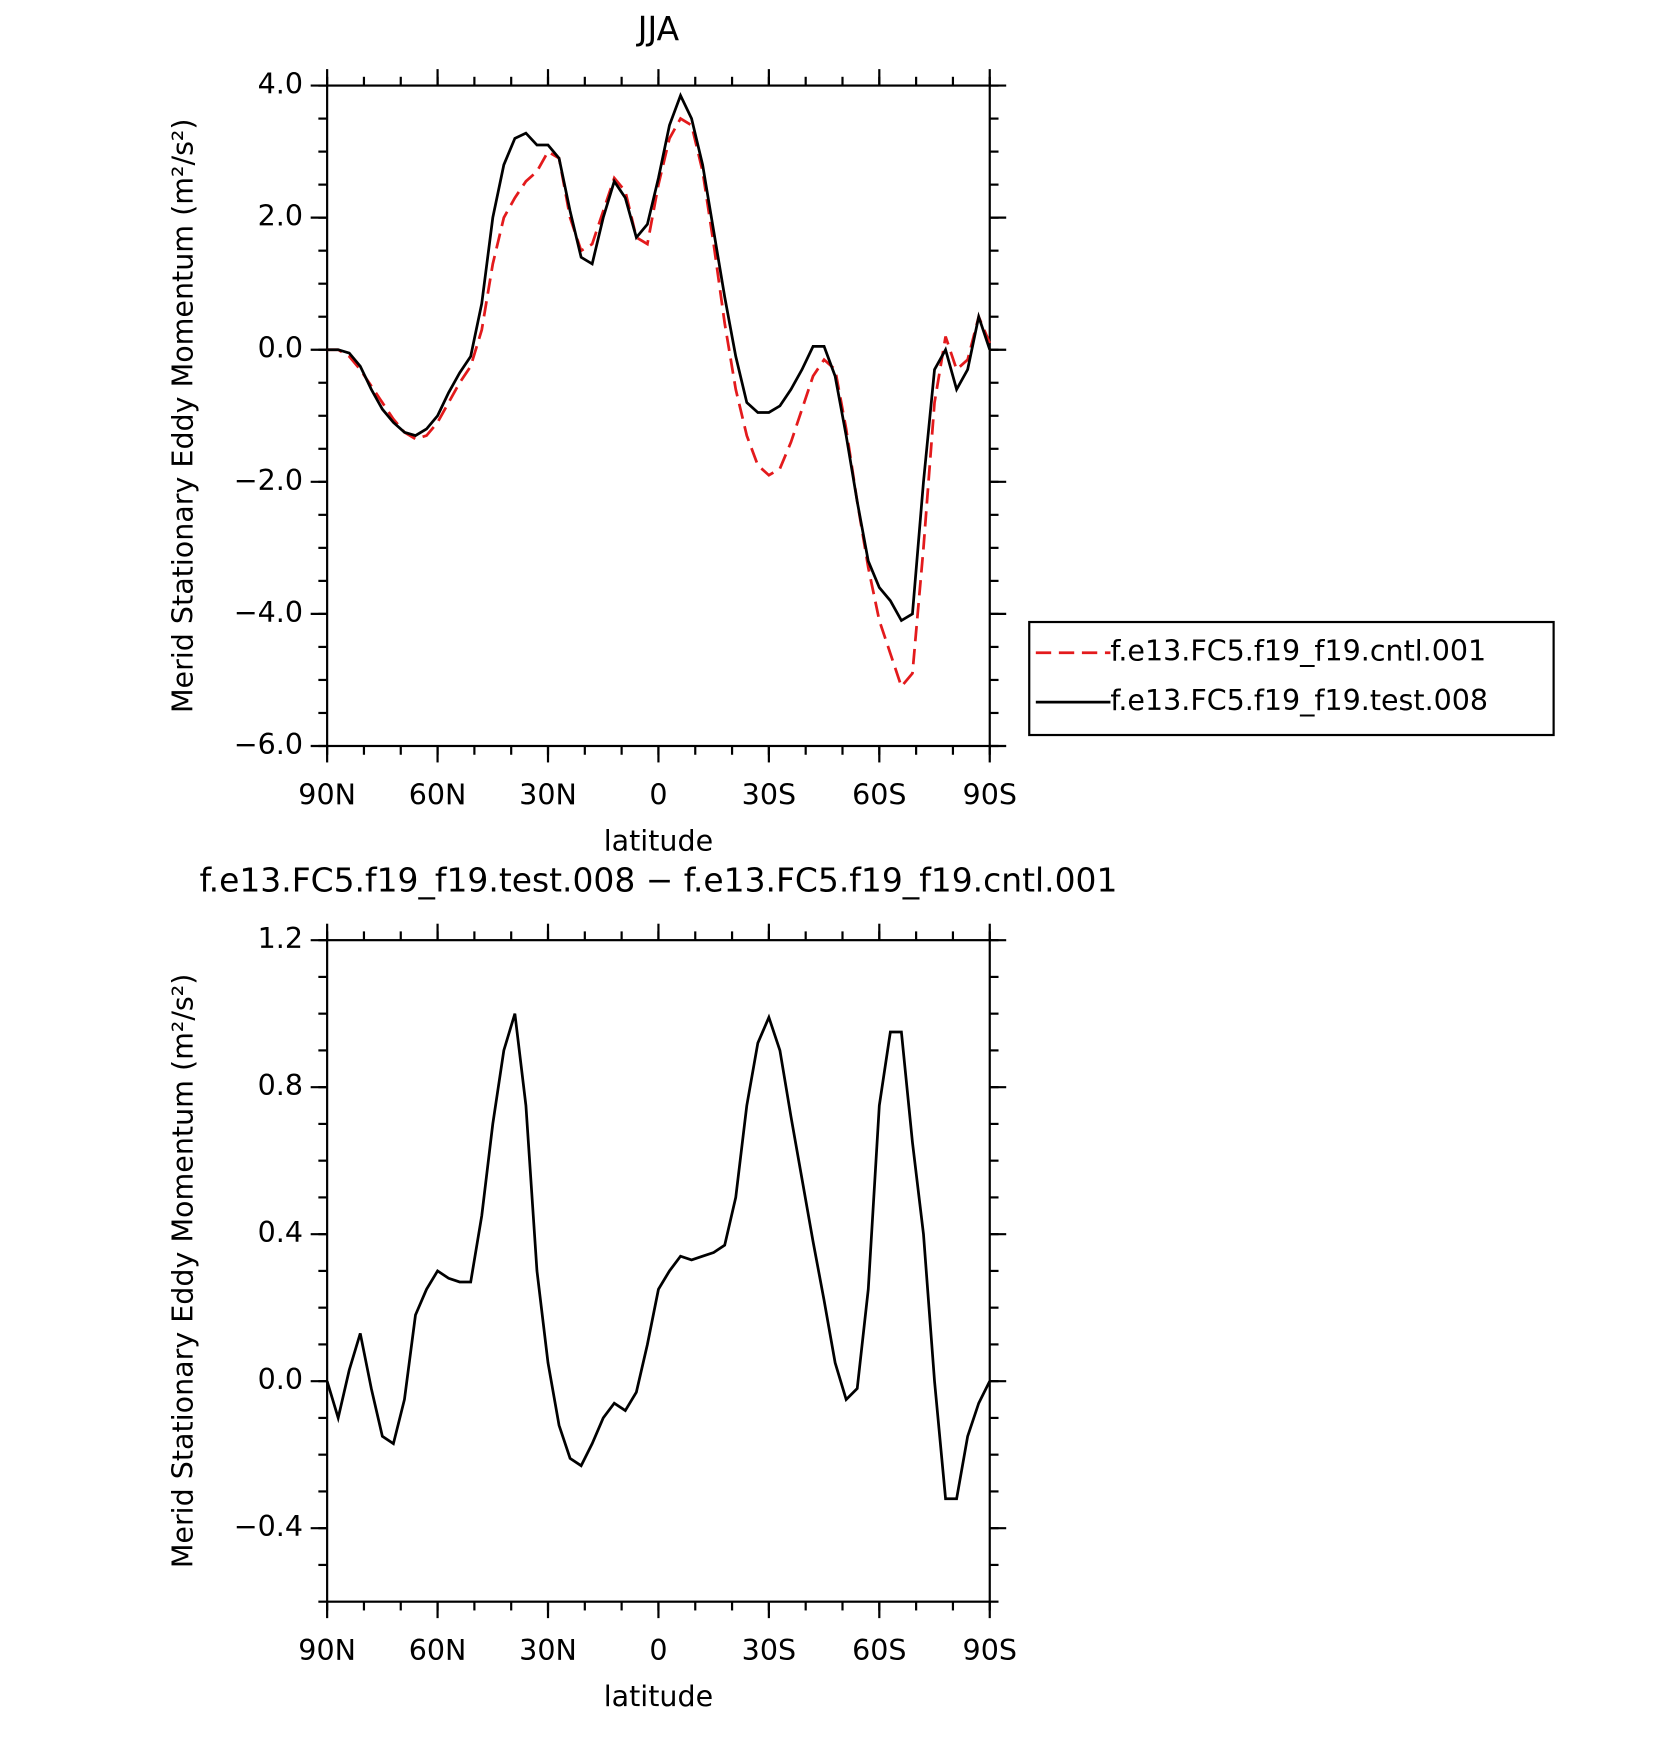 The width and height of the screenshot is (1680, 1741). I want to click on chart-title: JJA, so click(658, 28).